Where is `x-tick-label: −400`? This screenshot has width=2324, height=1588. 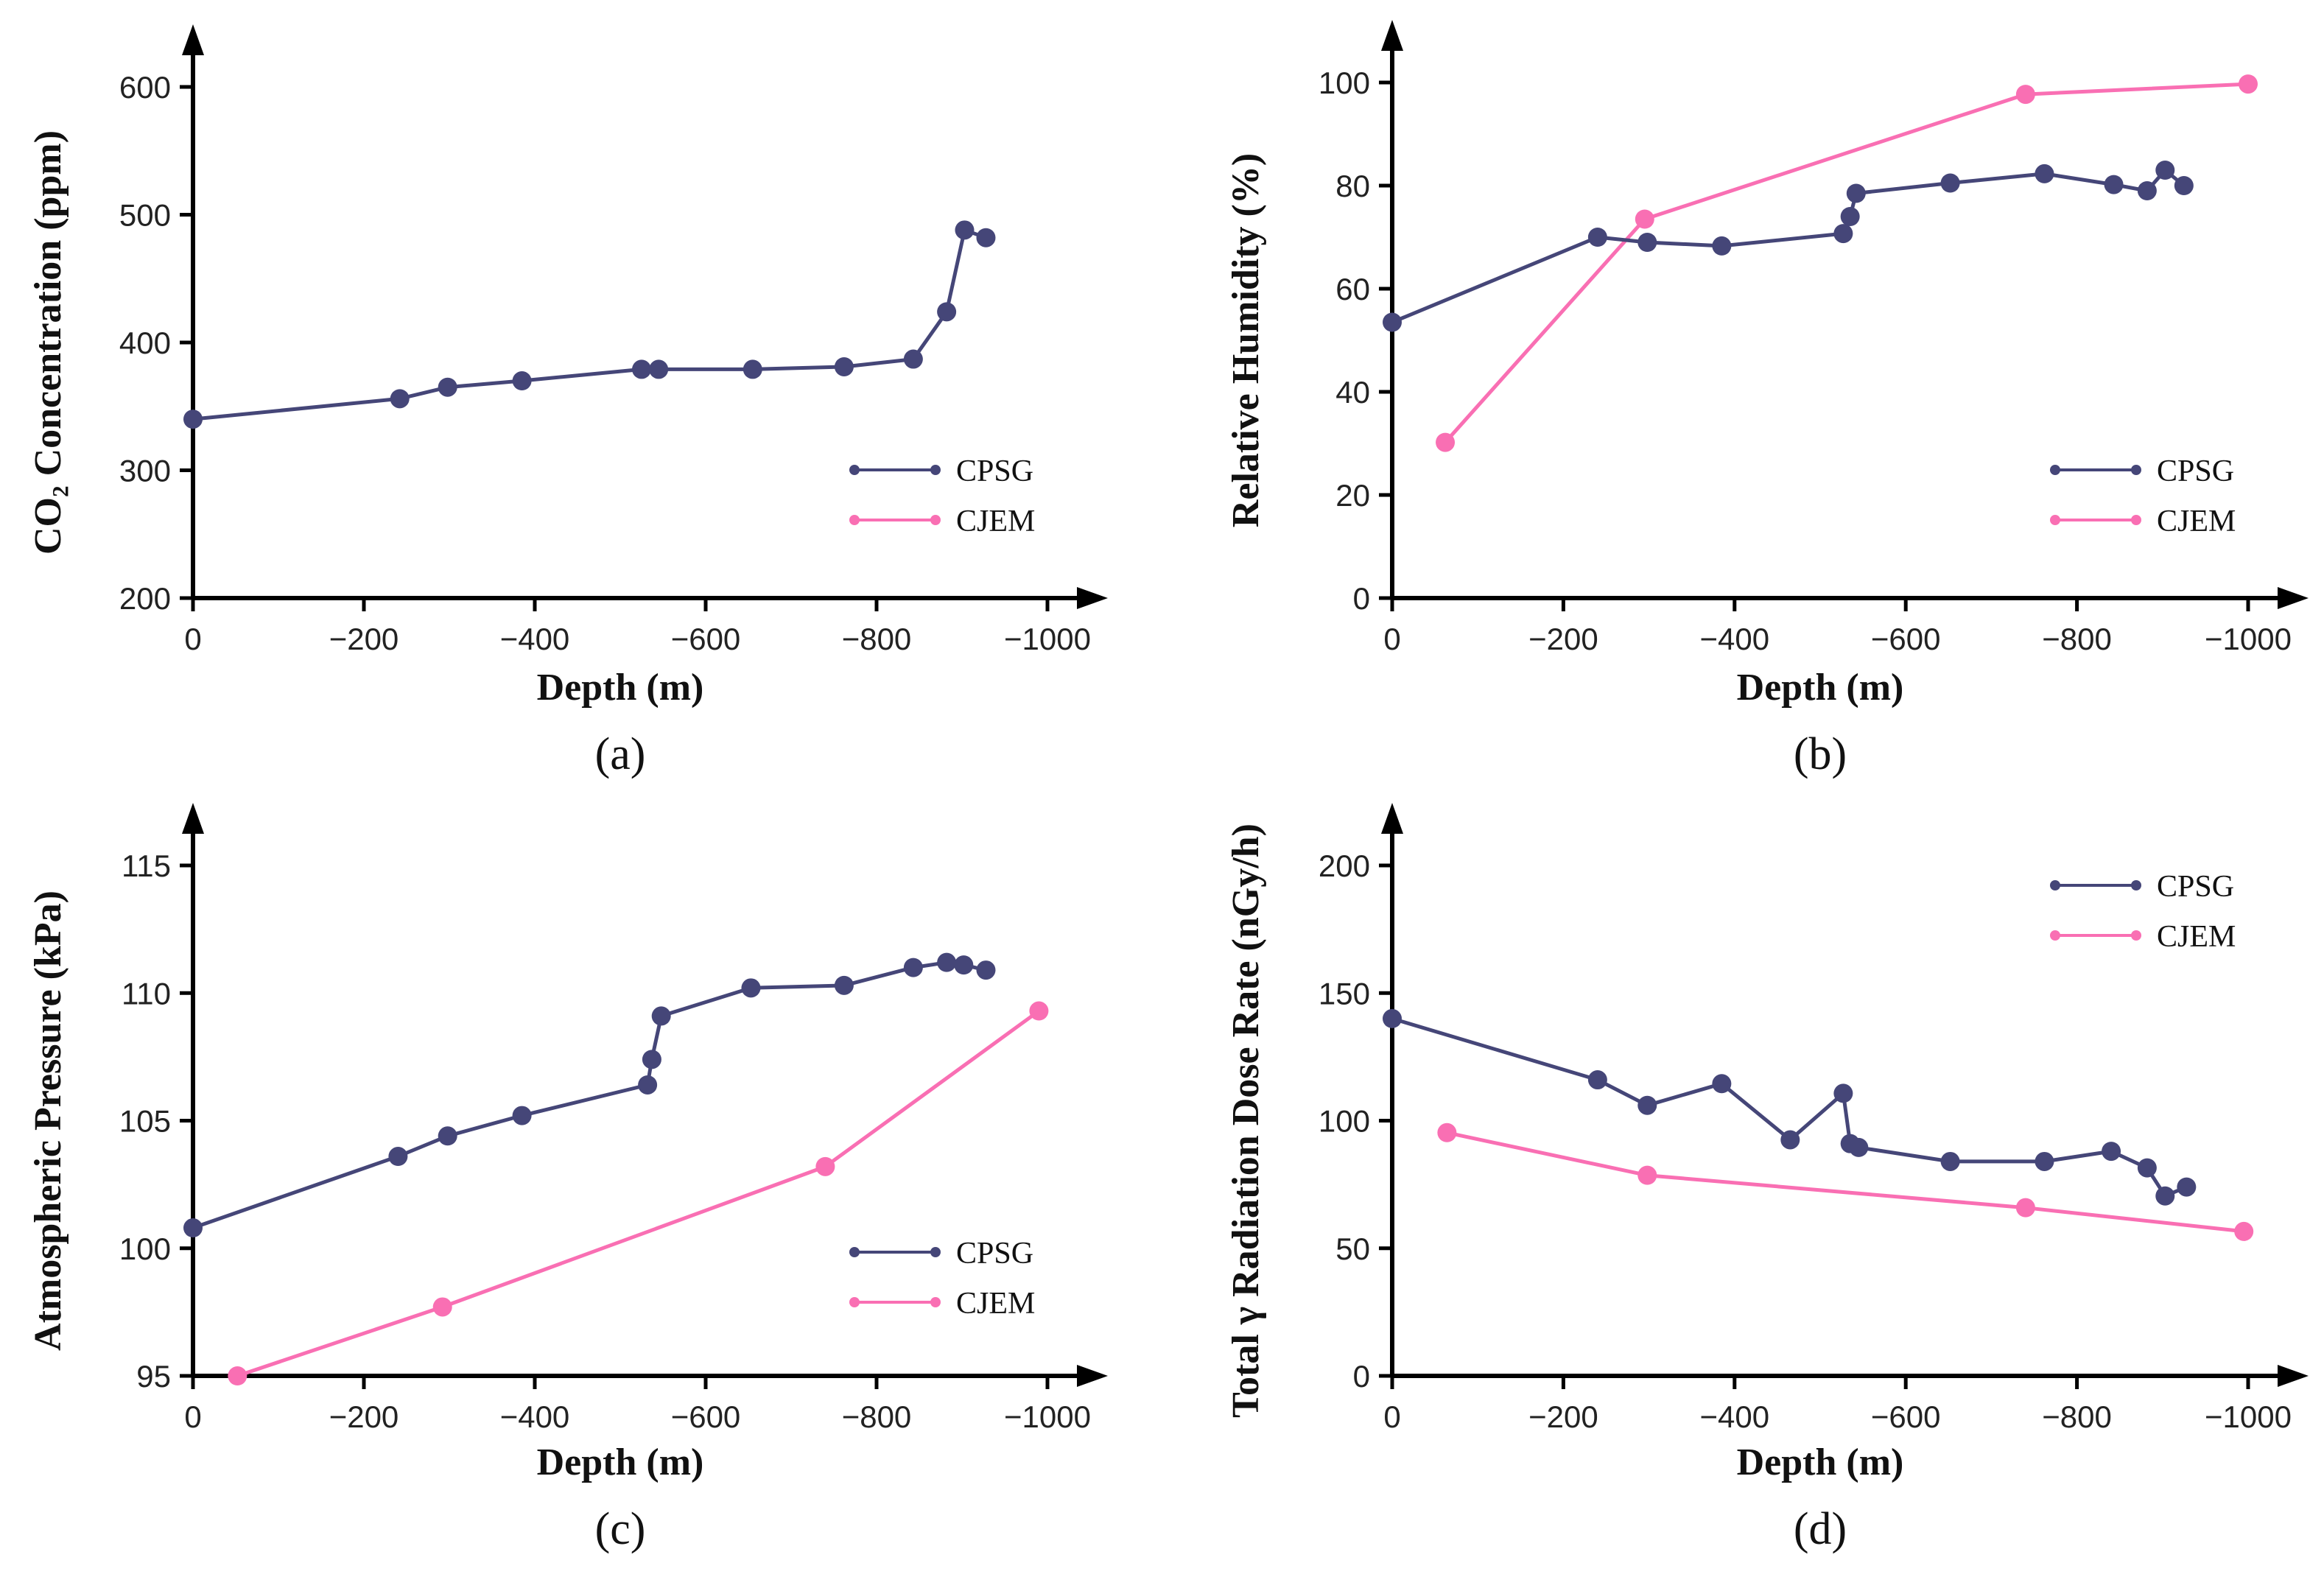
x-tick-label: −400 is located at coordinates (535, 1416).